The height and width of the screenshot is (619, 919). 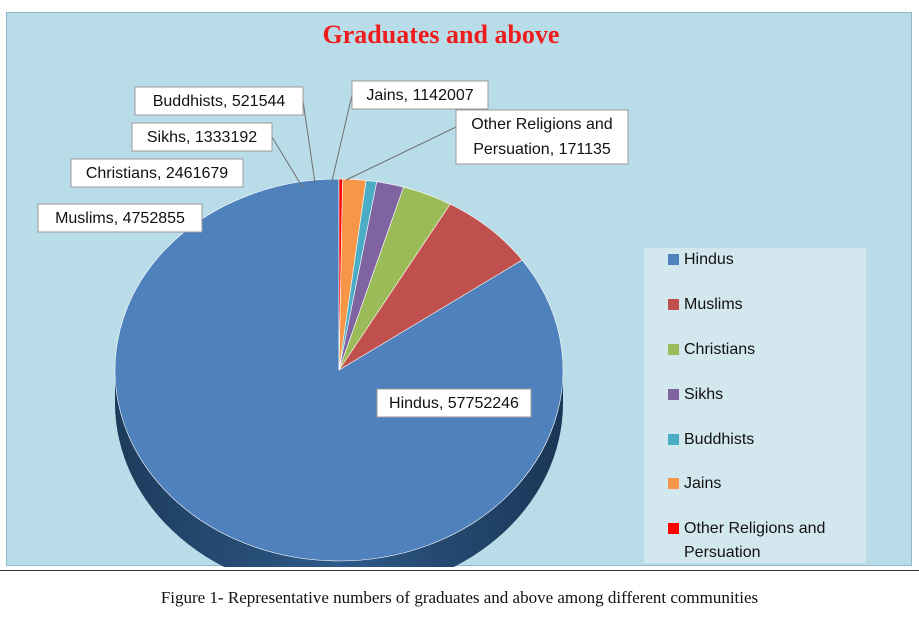 I want to click on data-label-box-hindus, so click(x=454, y=403).